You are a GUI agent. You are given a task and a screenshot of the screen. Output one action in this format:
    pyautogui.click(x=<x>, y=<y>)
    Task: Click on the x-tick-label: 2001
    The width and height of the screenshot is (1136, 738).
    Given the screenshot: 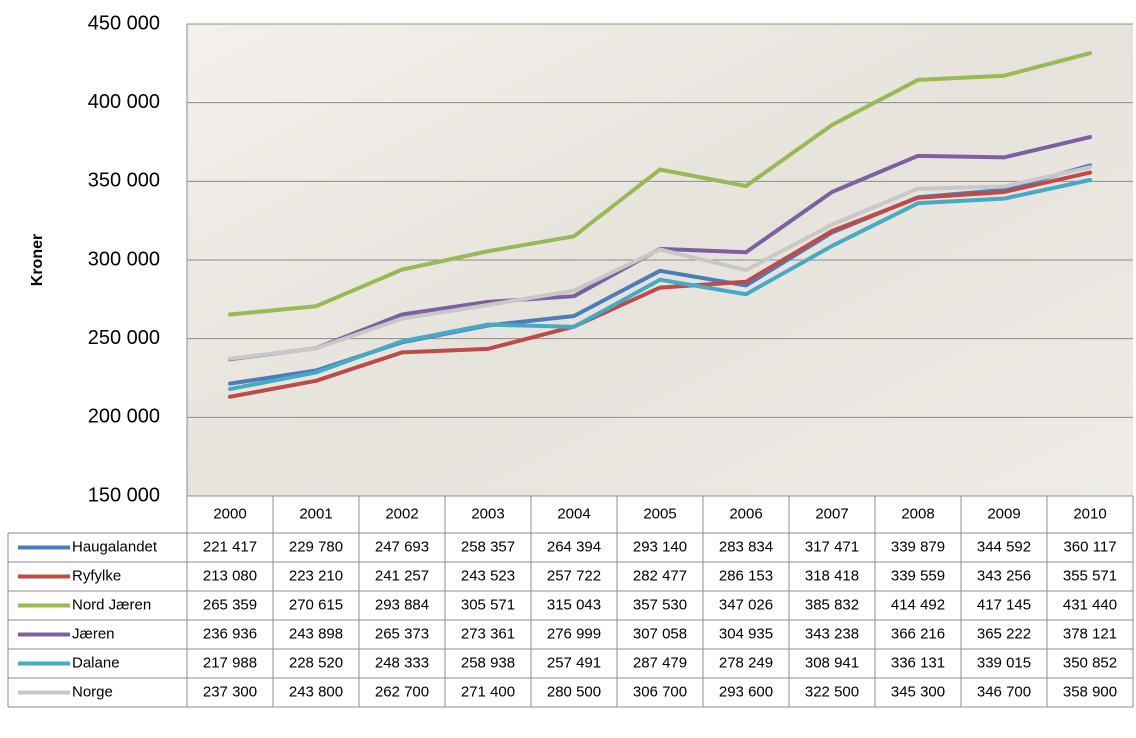 What is the action you would take?
    pyautogui.click(x=315, y=513)
    